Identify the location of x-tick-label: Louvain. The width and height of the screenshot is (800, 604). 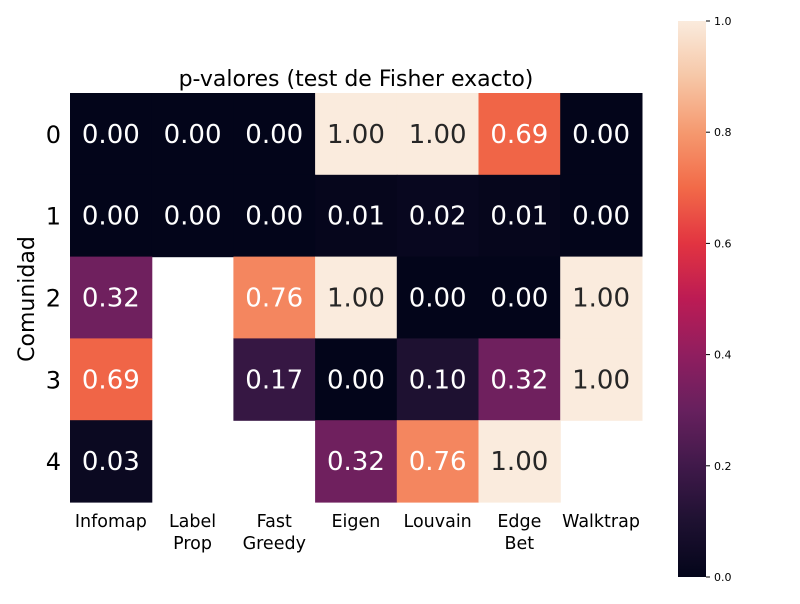
(438, 522).